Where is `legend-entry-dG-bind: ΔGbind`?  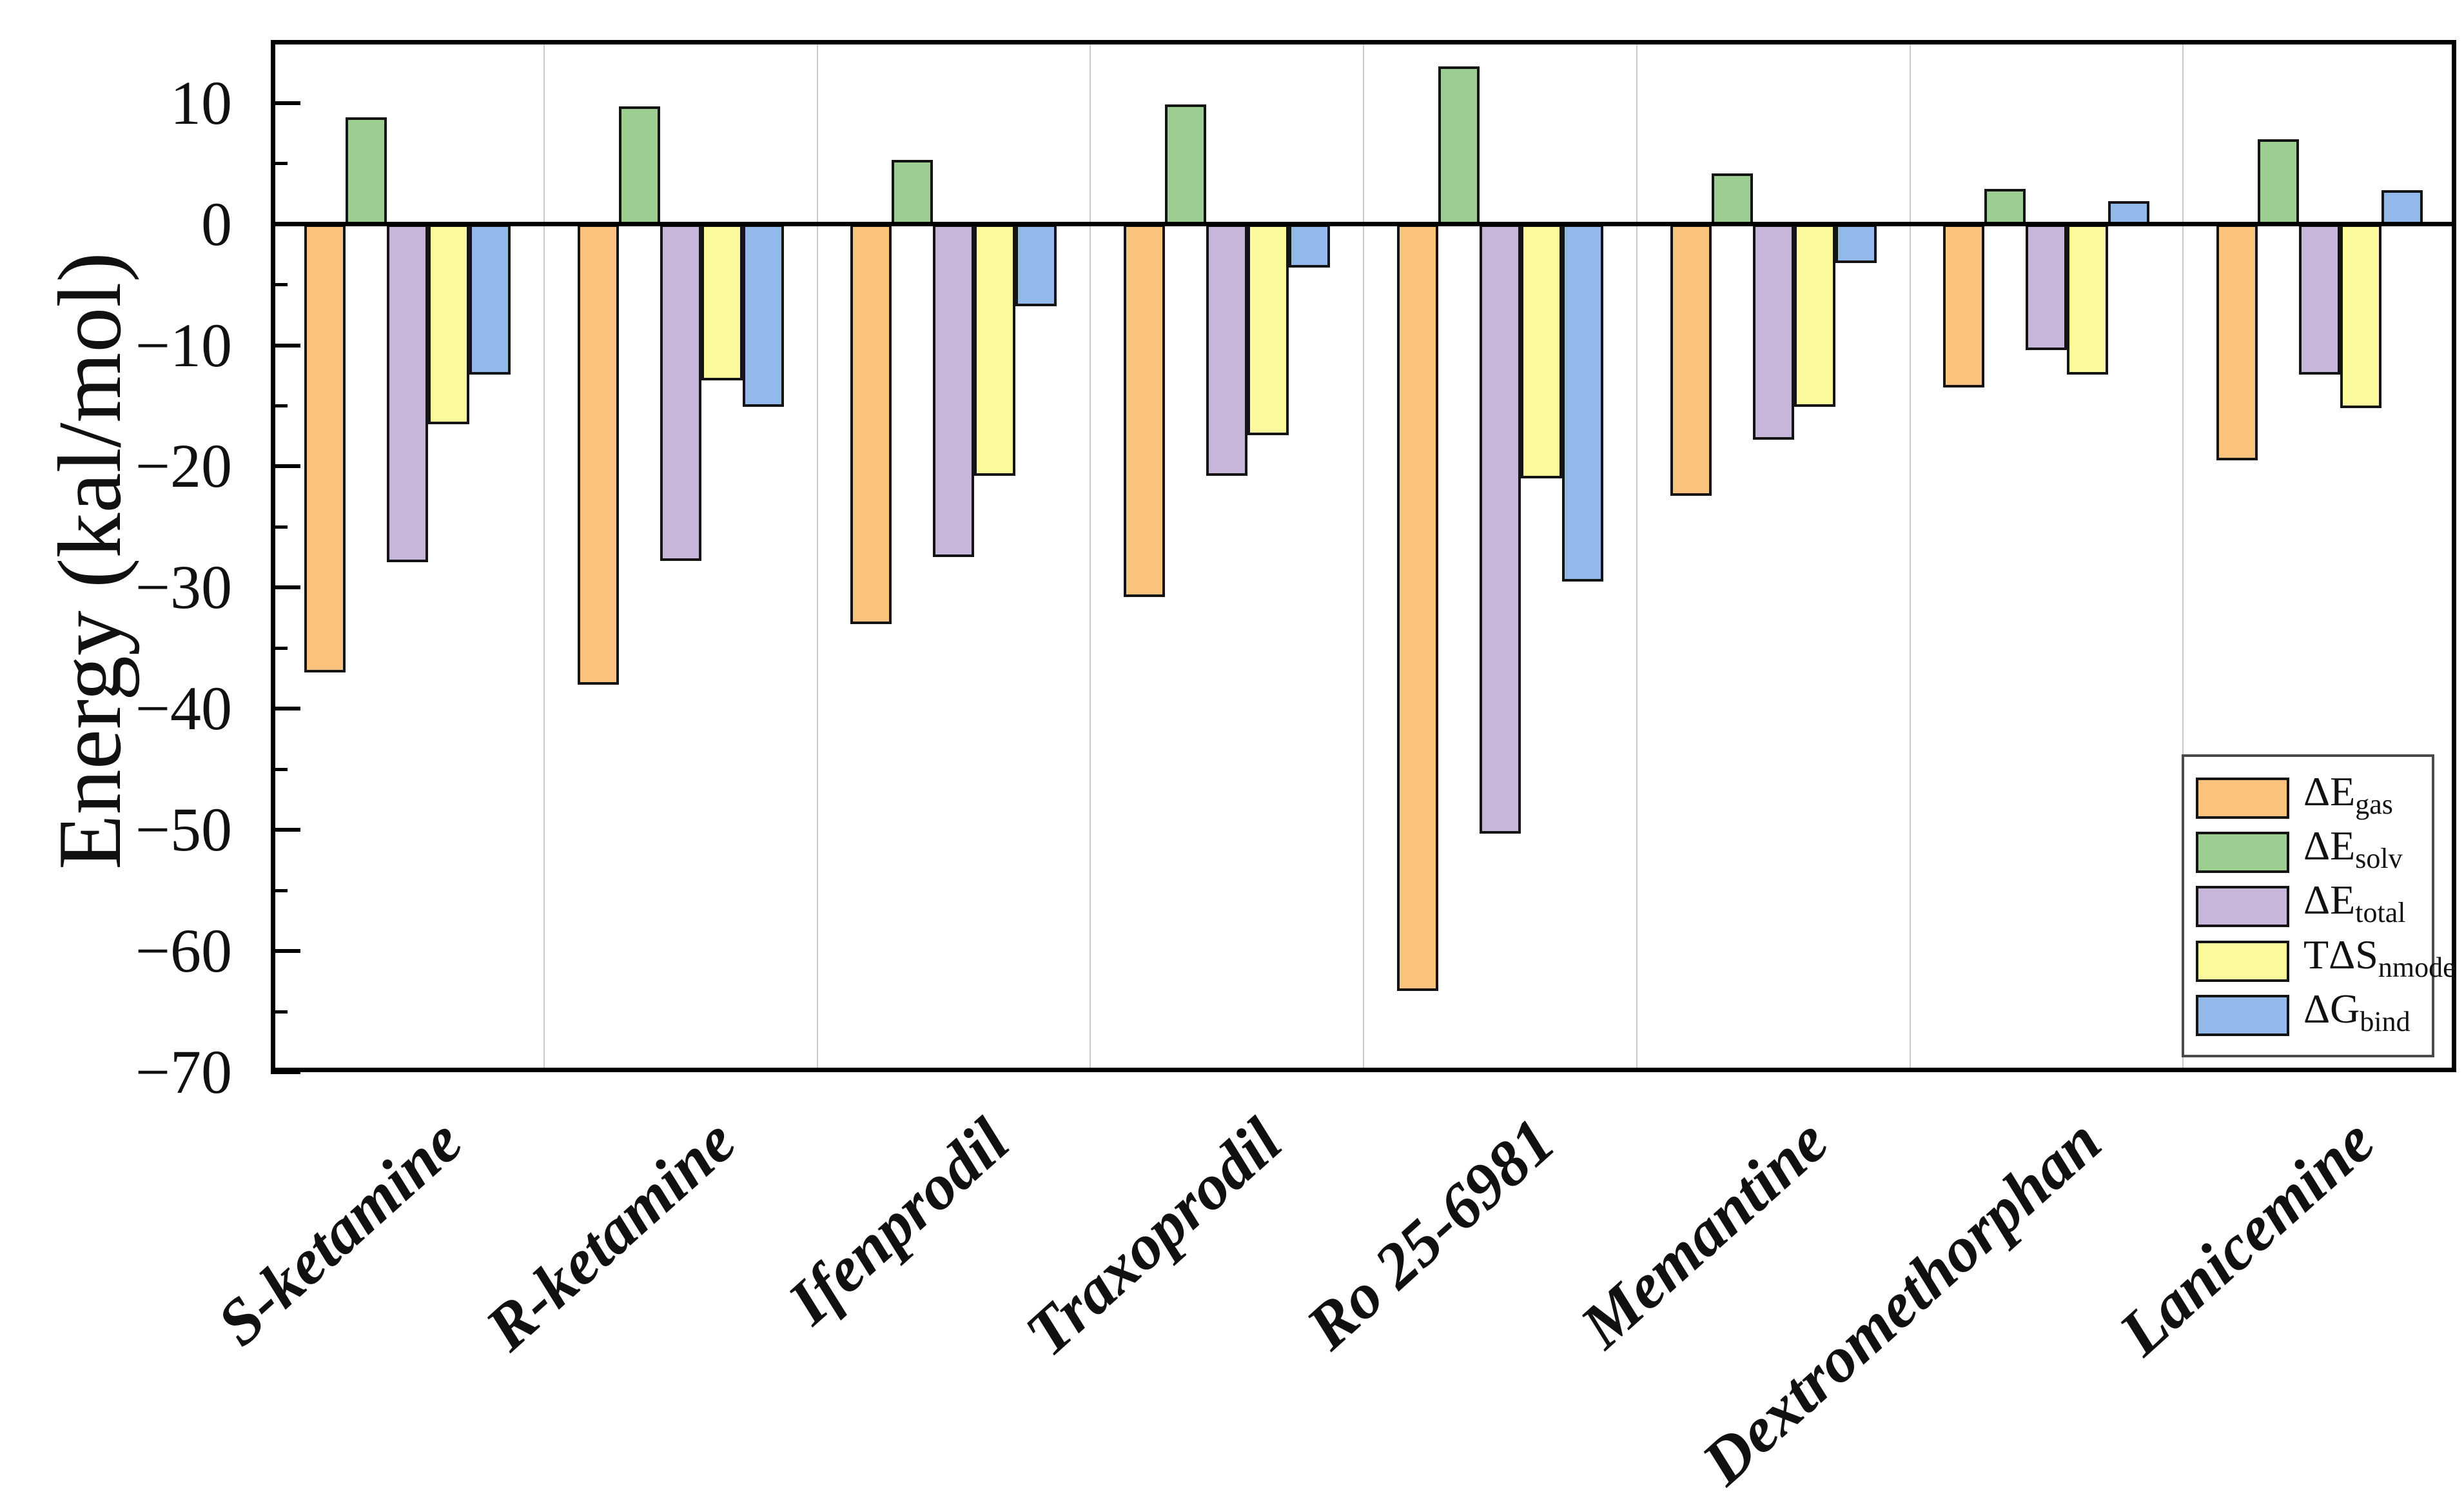 legend-entry-dG-bind: ΔGbind is located at coordinates (2308, 1015).